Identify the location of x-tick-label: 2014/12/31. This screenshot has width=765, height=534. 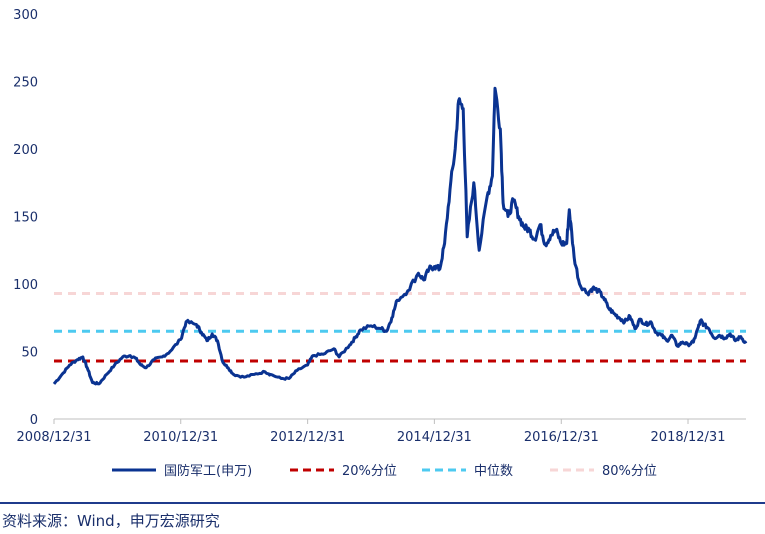
(434, 437).